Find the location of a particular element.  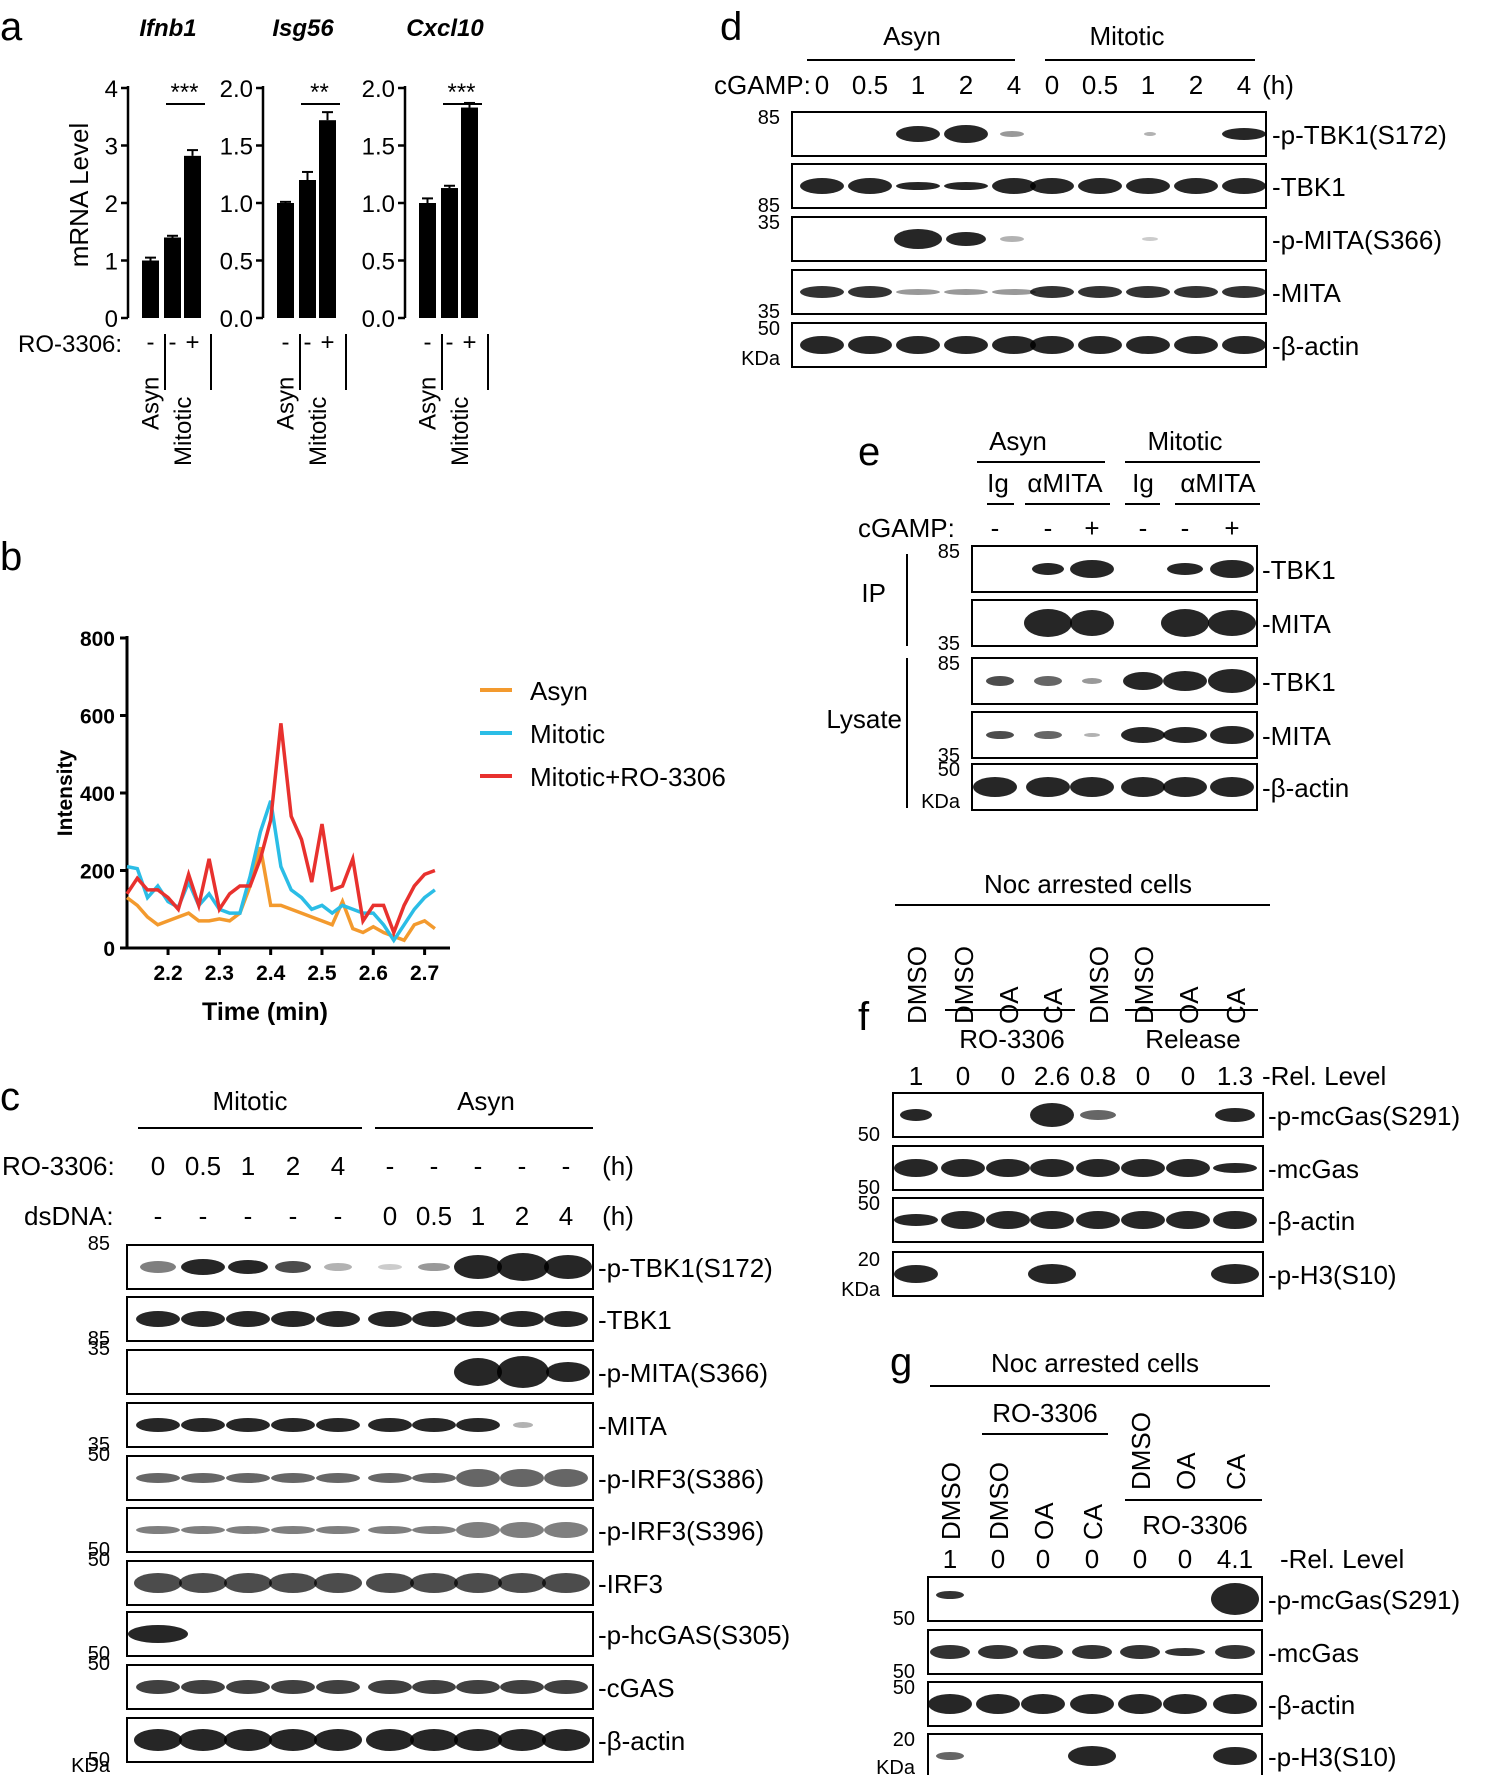

panel-f-rel-value: 0 is located at coordinates (1008, 1076).